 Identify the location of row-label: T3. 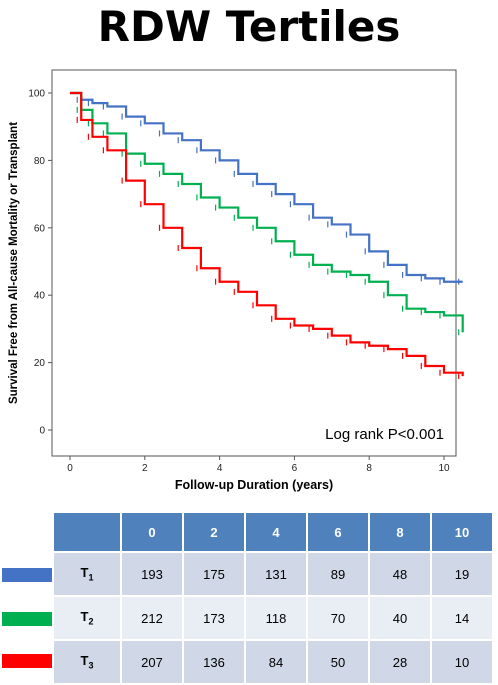
(87, 662).